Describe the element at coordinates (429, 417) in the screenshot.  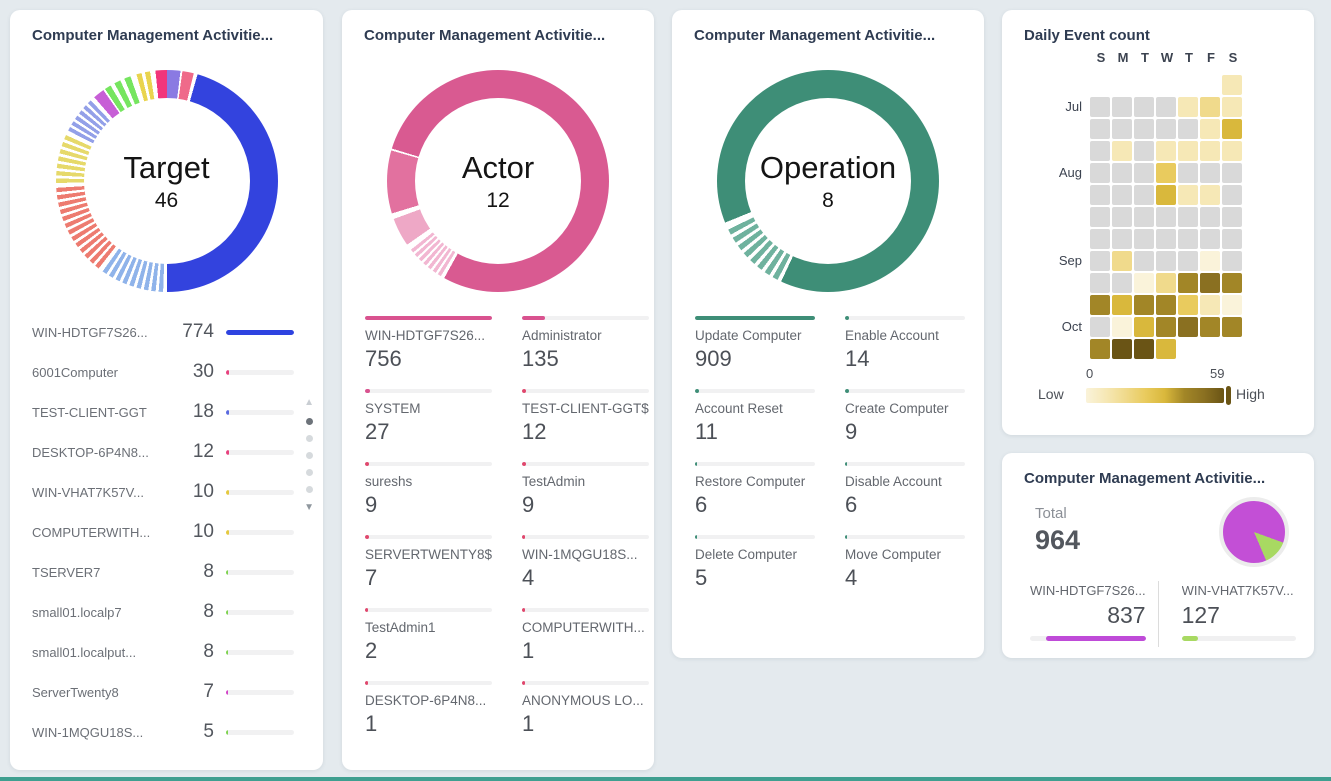
I see `list-item: SYSTEM 27` at that location.